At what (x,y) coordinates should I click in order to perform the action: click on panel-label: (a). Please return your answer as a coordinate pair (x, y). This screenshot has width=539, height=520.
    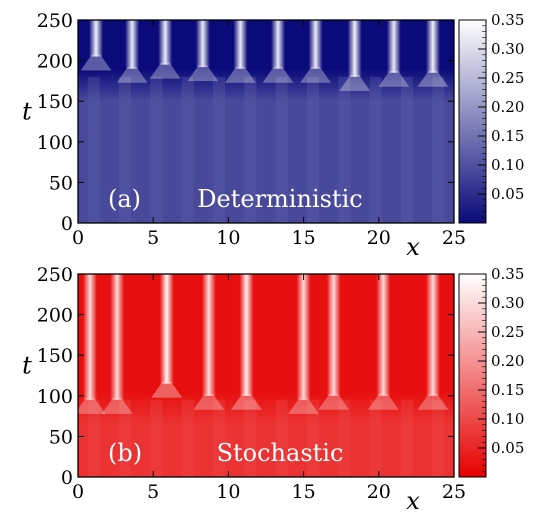
    Looking at the image, I should click on (124, 199).